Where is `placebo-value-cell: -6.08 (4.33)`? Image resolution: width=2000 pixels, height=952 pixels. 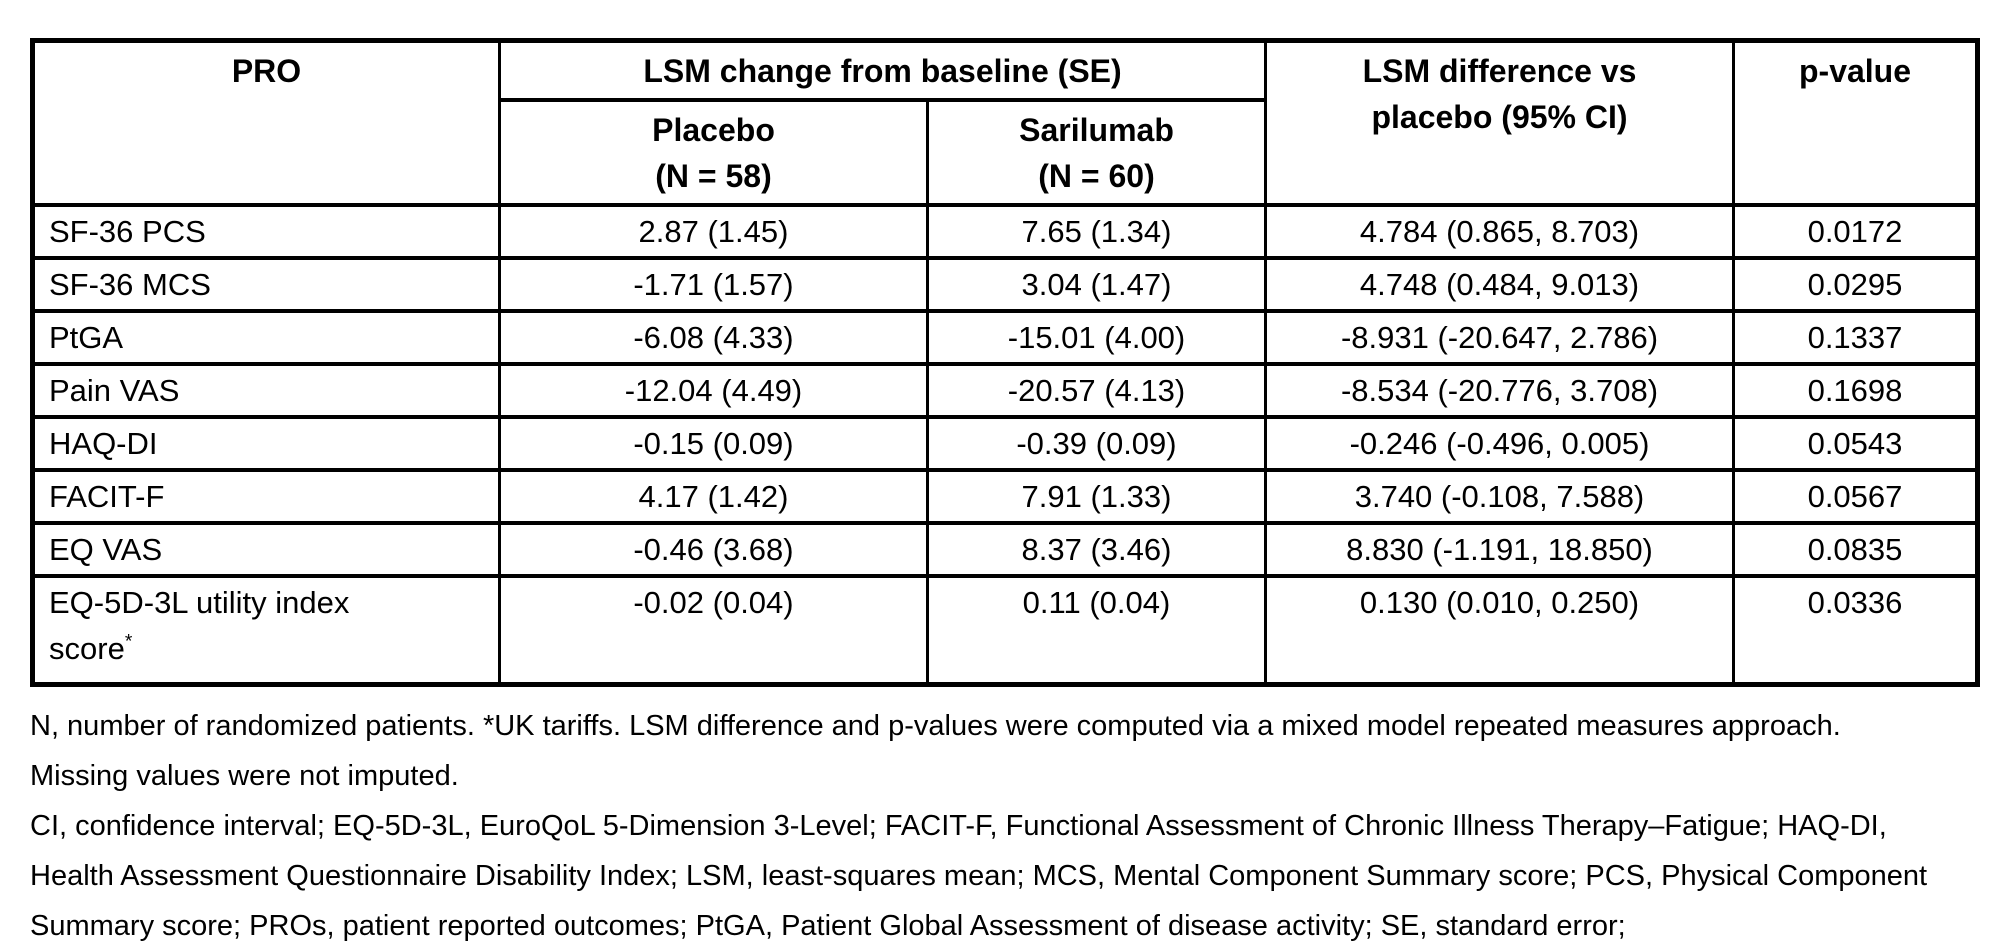 placebo-value-cell: -6.08 (4.33) is located at coordinates (713, 337).